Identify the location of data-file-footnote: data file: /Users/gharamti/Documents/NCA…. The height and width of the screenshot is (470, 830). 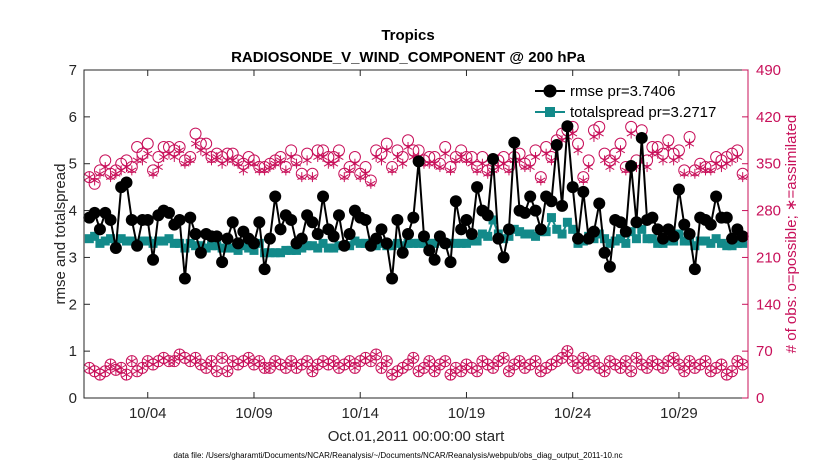
(397, 455).